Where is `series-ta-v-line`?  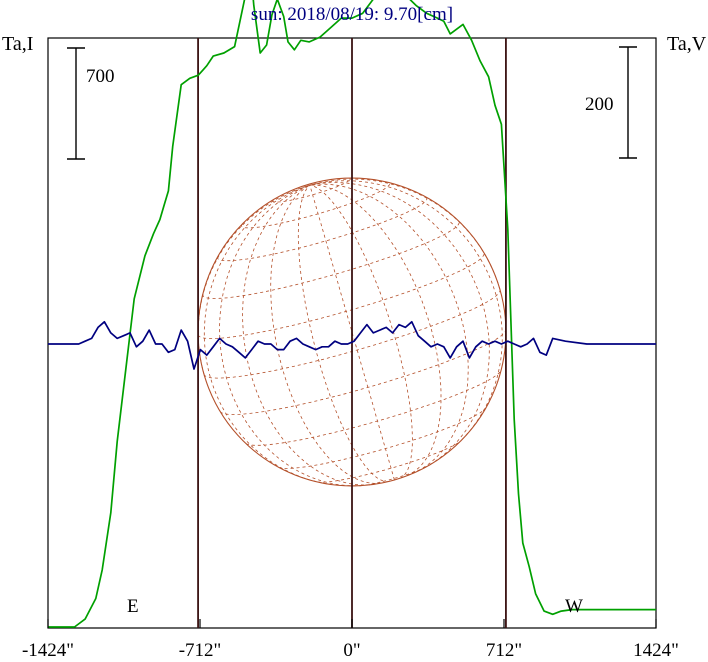
series-ta-v-line is located at coordinates (352, 345).